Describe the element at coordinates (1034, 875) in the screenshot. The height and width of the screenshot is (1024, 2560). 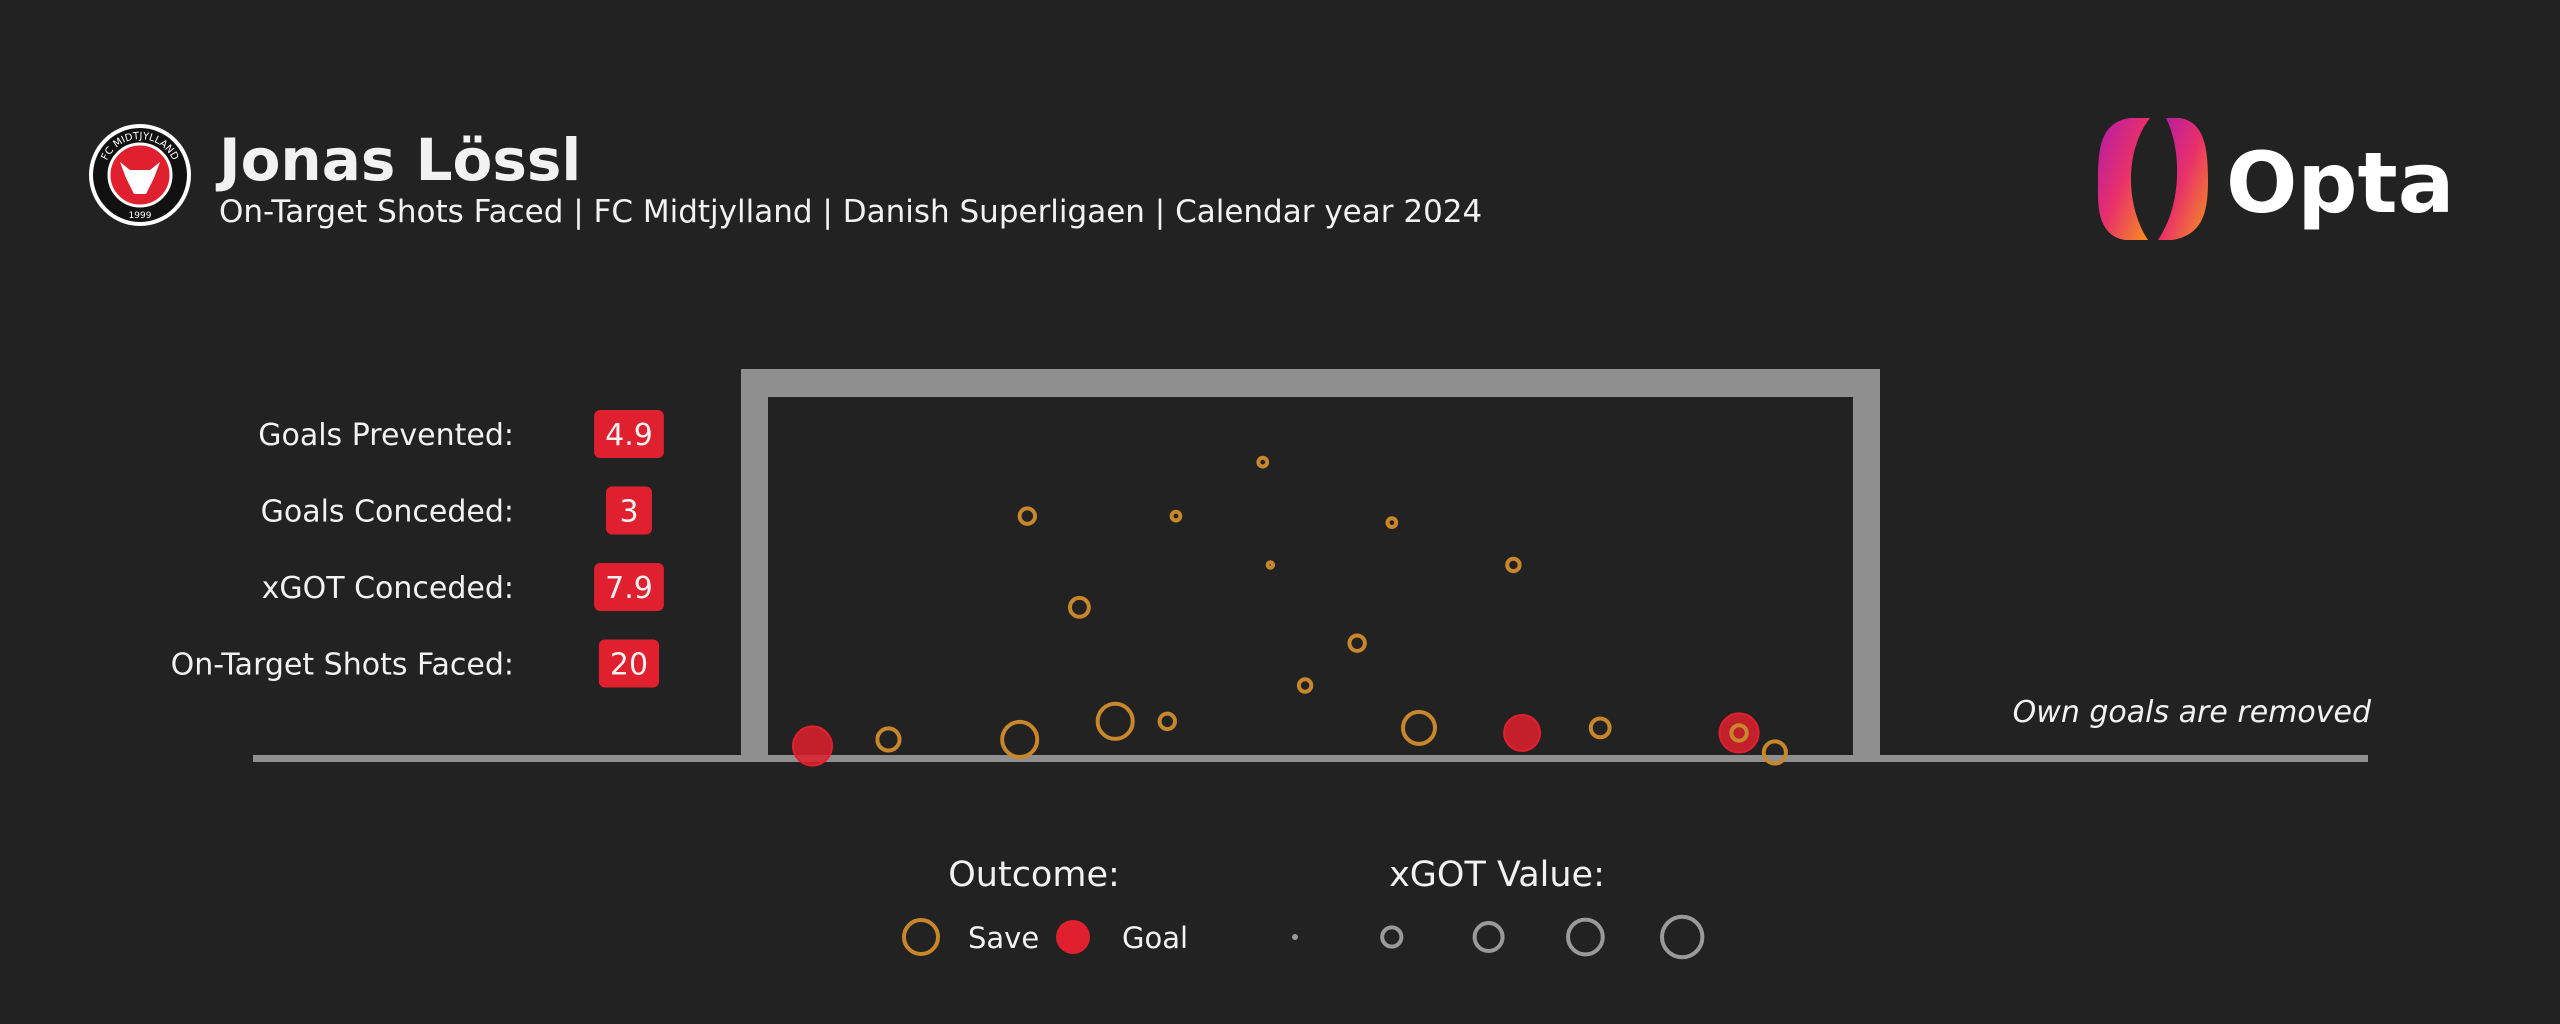
I see `outcome-legend-title: Outcome:` at that location.